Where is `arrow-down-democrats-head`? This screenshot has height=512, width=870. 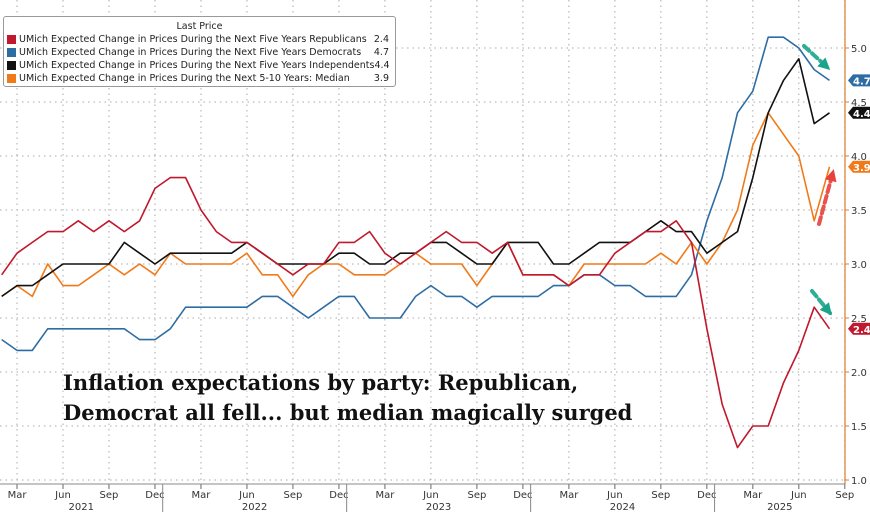 arrow-down-democrats-head is located at coordinates (824, 64).